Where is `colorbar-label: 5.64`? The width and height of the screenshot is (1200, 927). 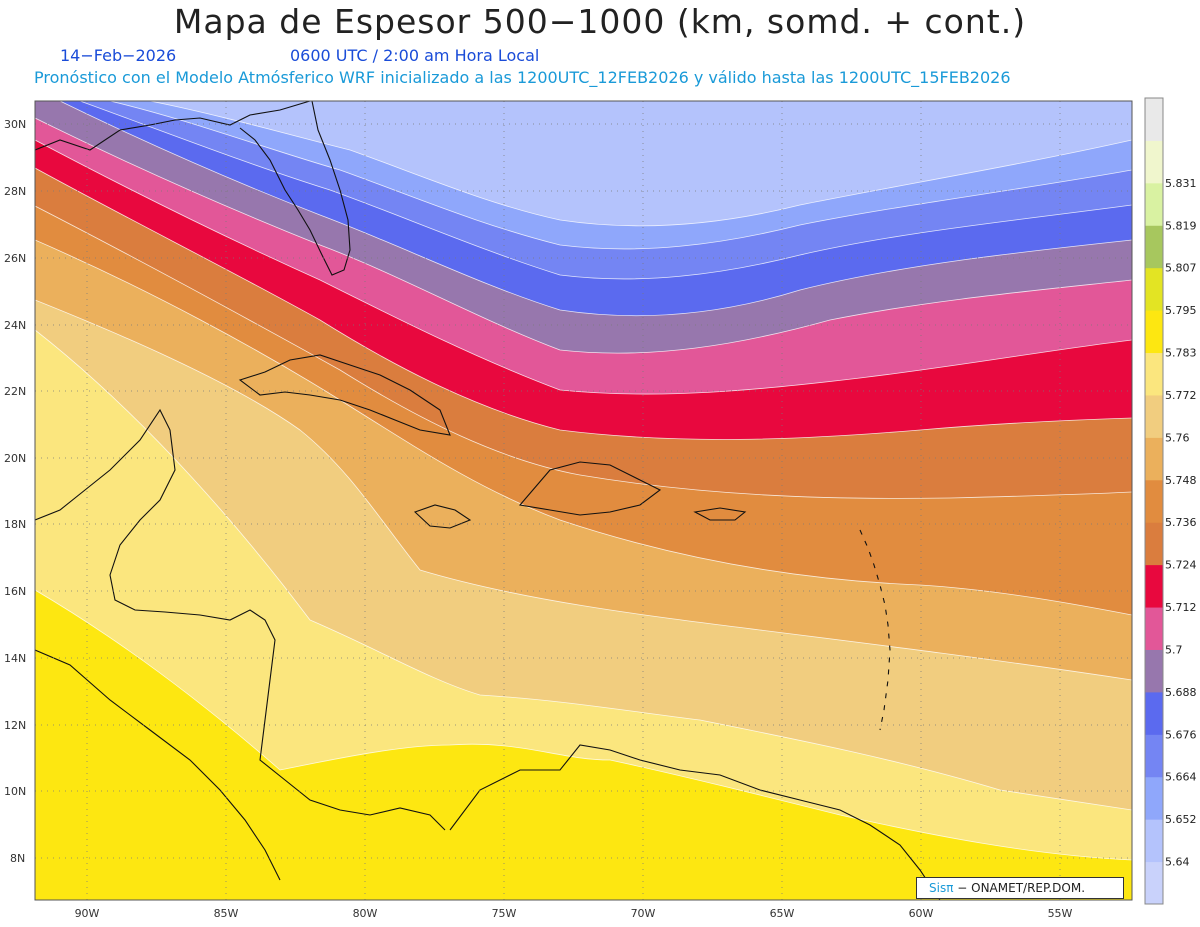 colorbar-label: 5.64 is located at coordinates (1177, 862).